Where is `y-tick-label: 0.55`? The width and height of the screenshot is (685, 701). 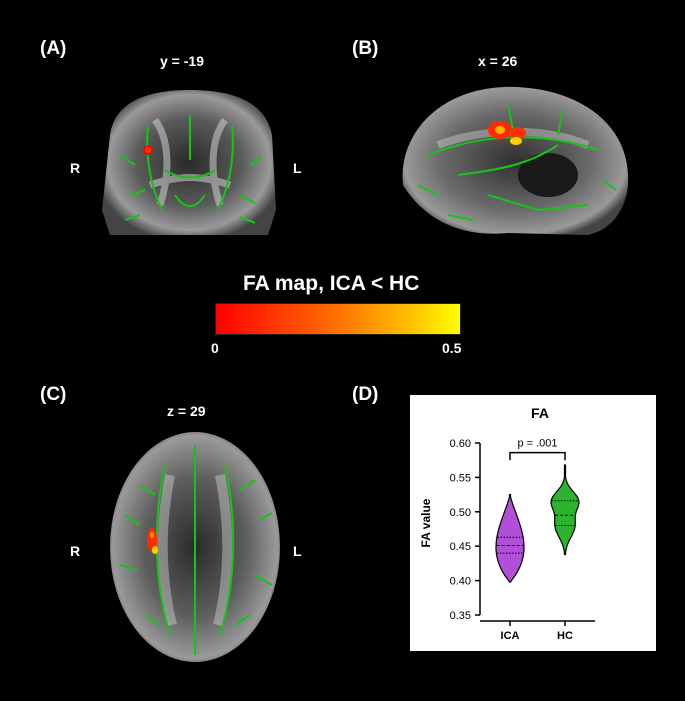
y-tick-label: 0.55 is located at coordinates (460, 478).